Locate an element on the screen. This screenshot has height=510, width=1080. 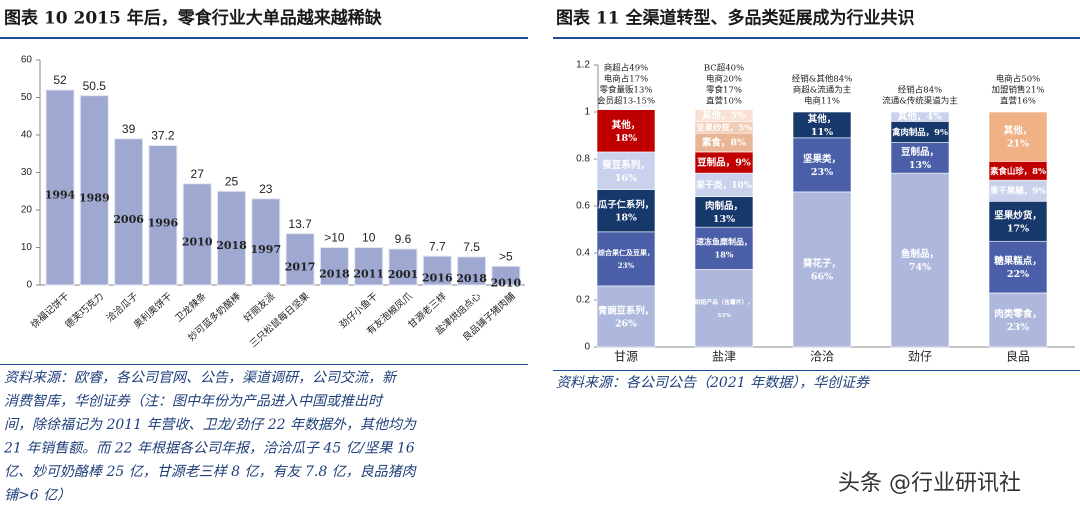
y-tick-label: 40 is located at coordinates (27, 135).